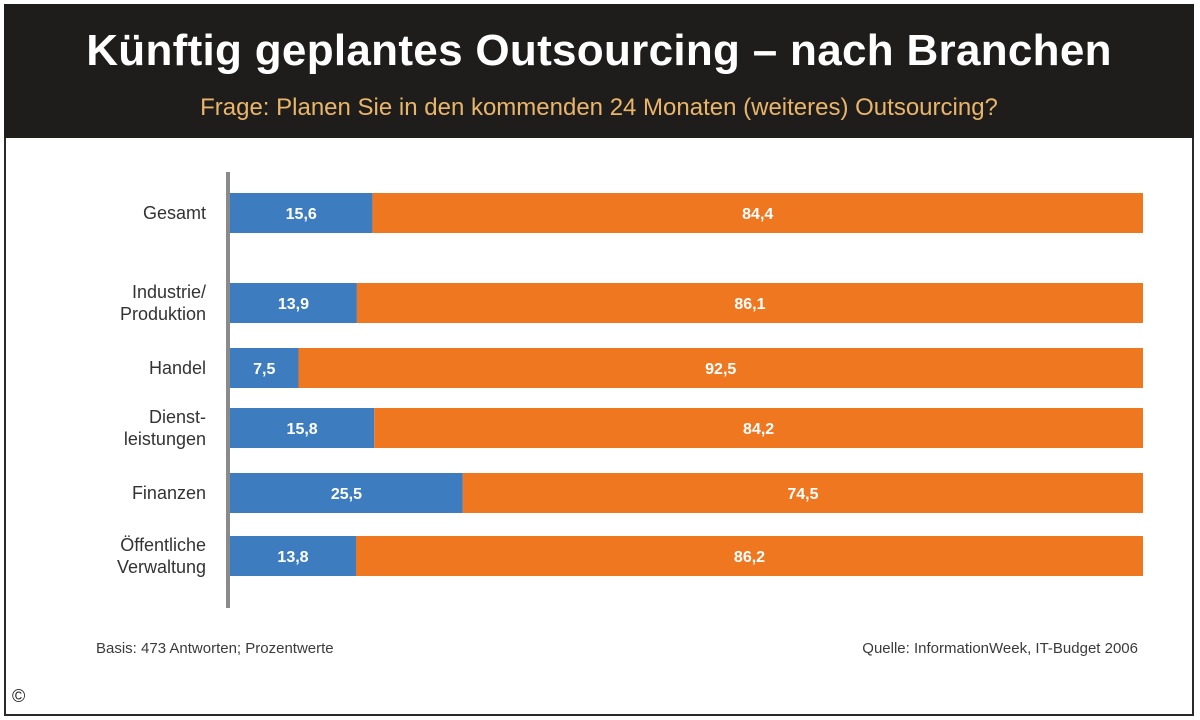  I want to click on category-label: Dienst-leistungen, so click(165, 428).